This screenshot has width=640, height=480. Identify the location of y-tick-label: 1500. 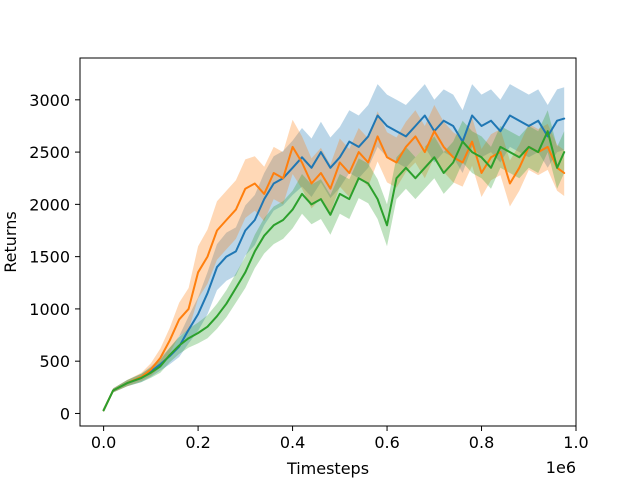
(49, 257).